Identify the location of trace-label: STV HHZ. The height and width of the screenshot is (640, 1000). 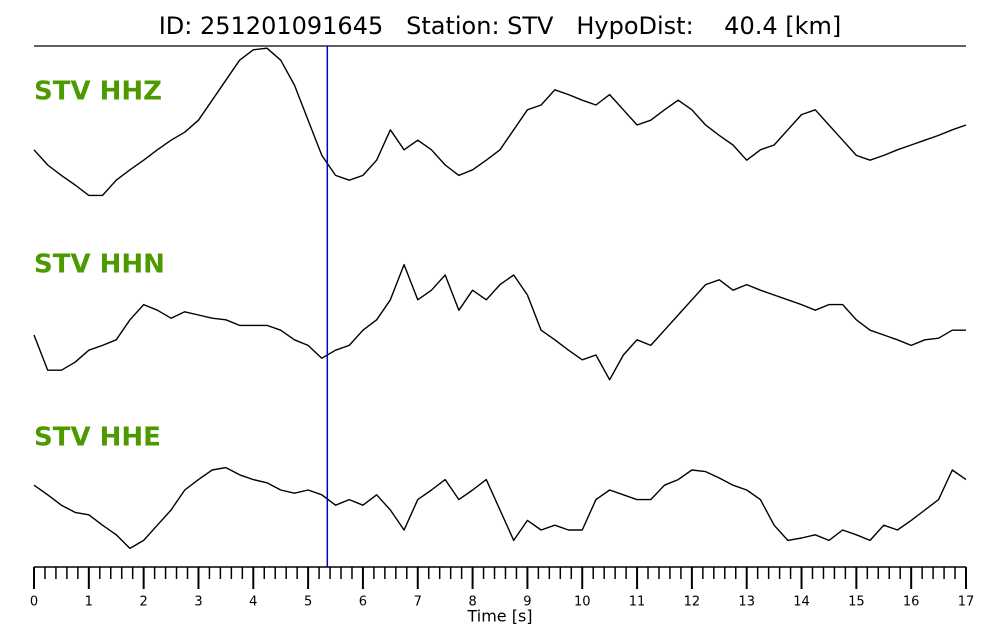
(98, 92).